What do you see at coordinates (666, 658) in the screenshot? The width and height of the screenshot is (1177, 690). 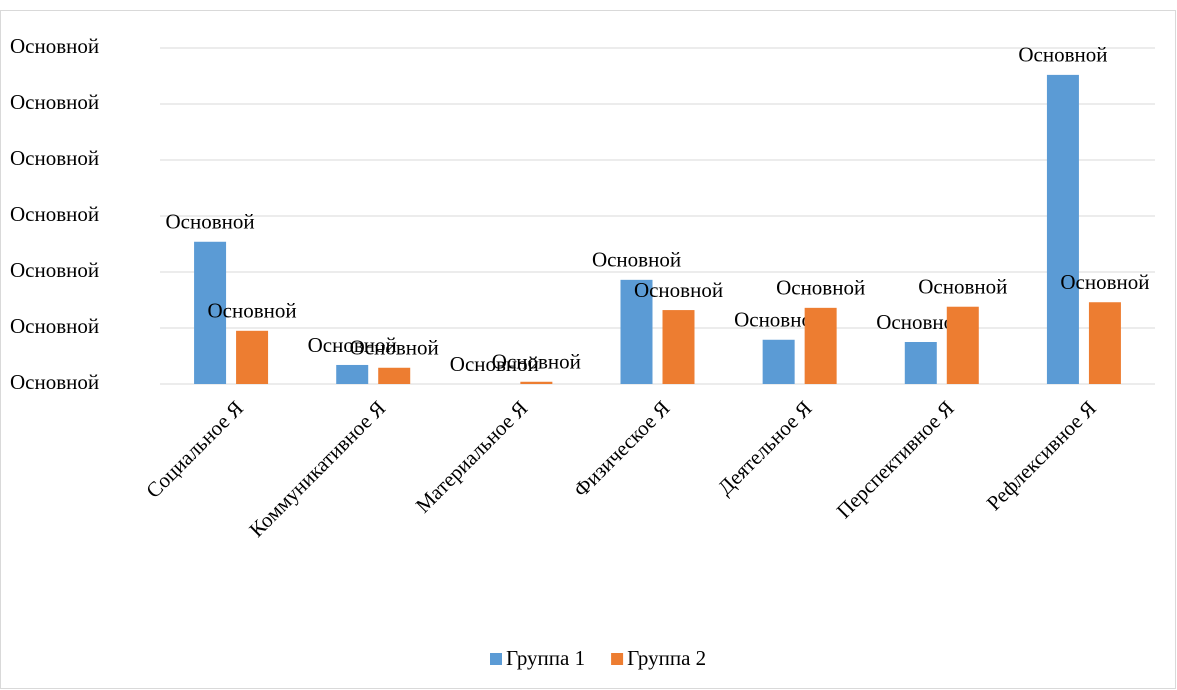 I see `legend-label: Группа 2` at bounding box center [666, 658].